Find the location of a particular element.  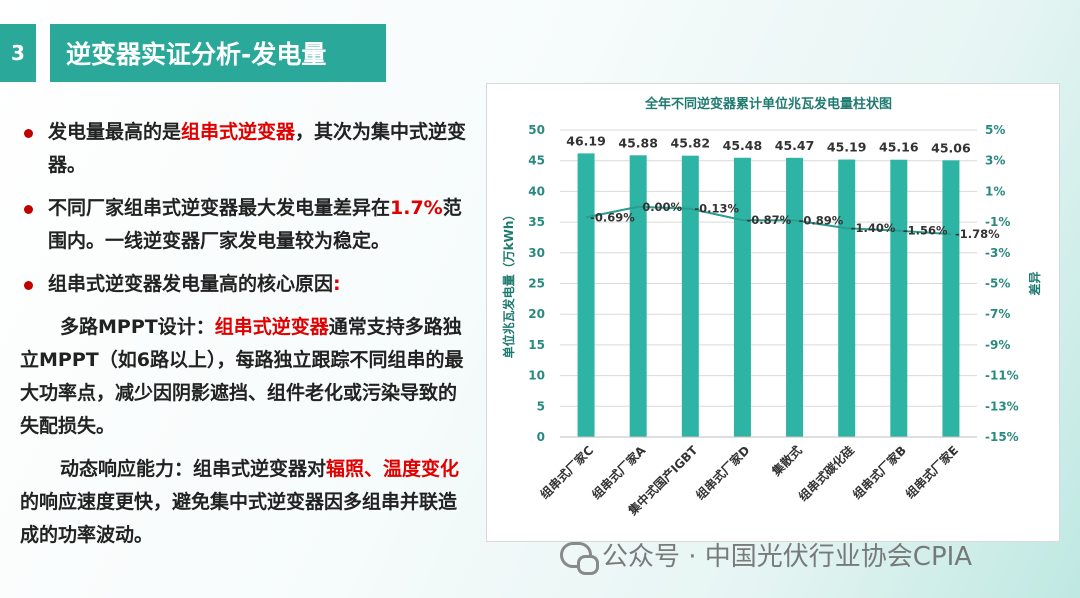

line-value-label: -1.78% is located at coordinates (977, 234).